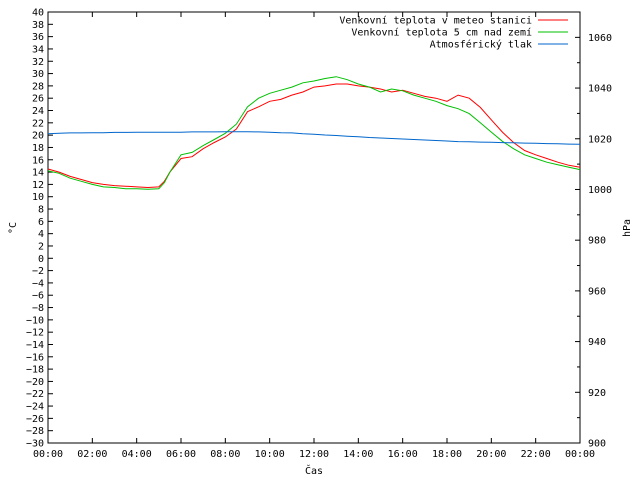  Describe the element at coordinates (38, 99) in the screenshot. I see `y-left-tick-label: 26` at that location.